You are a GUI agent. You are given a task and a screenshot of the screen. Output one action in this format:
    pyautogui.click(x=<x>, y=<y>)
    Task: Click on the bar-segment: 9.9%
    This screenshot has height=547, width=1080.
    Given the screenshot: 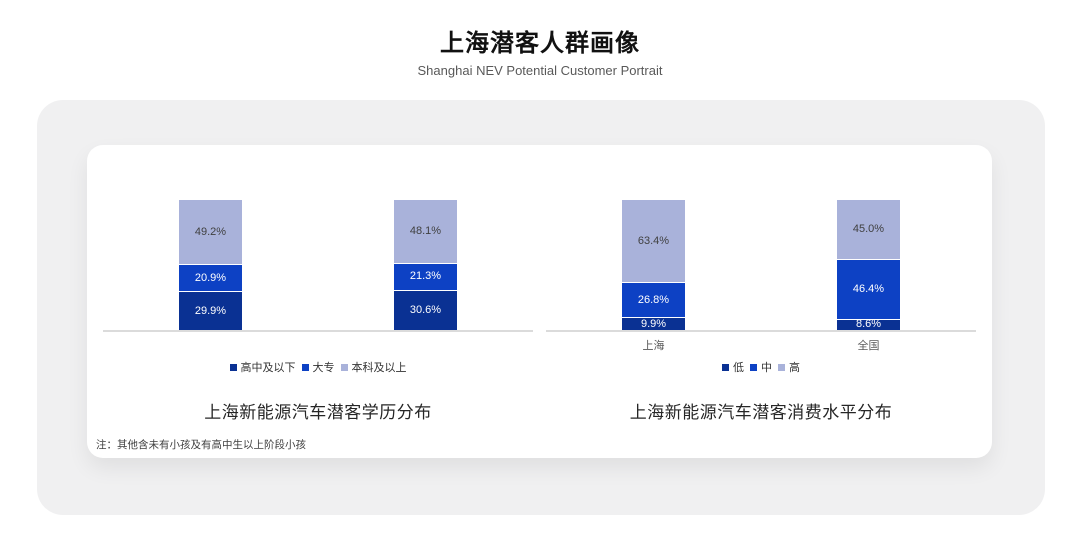 What is the action you would take?
    pyautogui.click(x=653, y=323)
    